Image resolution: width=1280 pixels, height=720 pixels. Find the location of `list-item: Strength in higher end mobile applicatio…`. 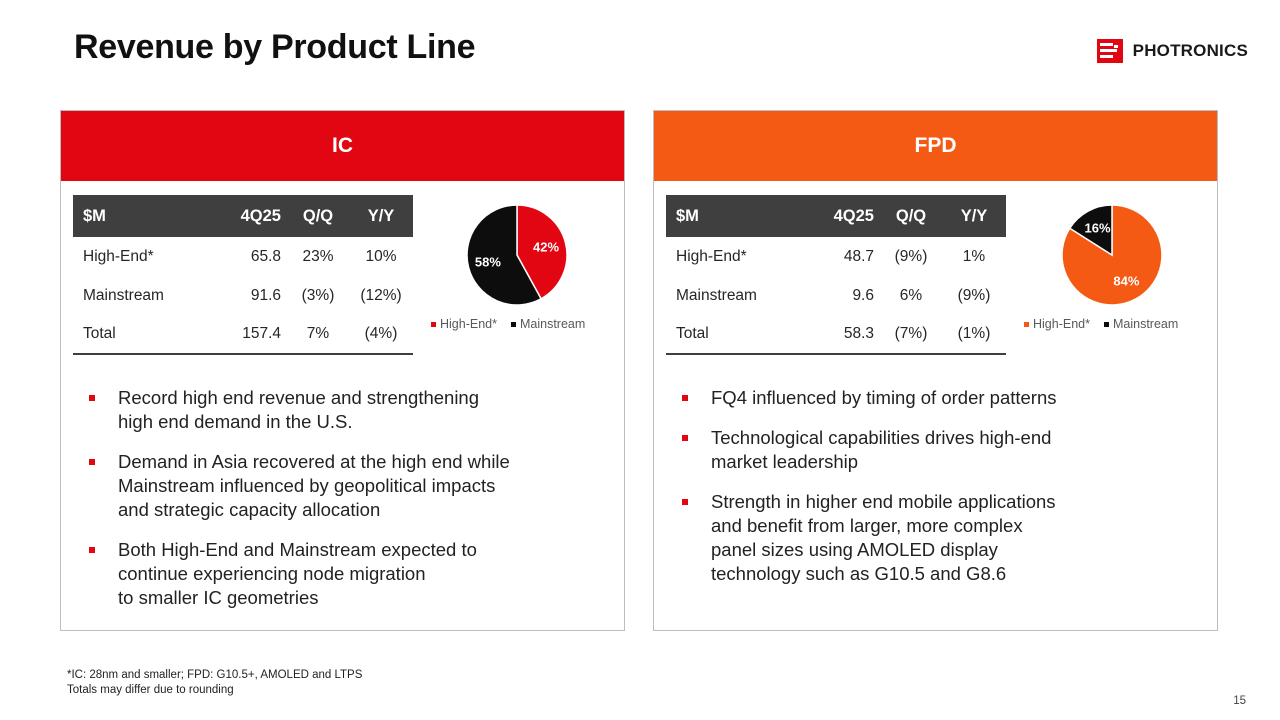

list-item: Strength in higher end mobile applicatio… is located at coordinates (937, 538).